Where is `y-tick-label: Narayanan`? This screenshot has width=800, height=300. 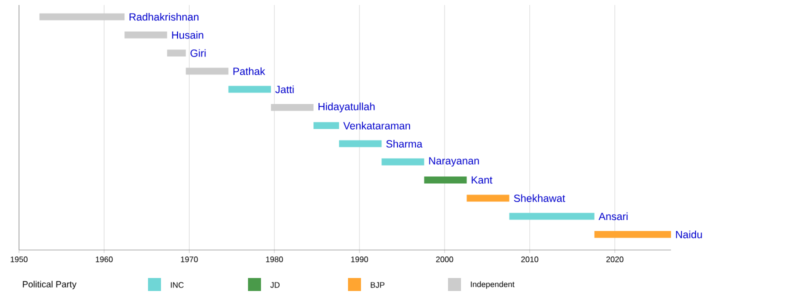
y-tick-label: Narayanan is located at coordinates (454, 162).